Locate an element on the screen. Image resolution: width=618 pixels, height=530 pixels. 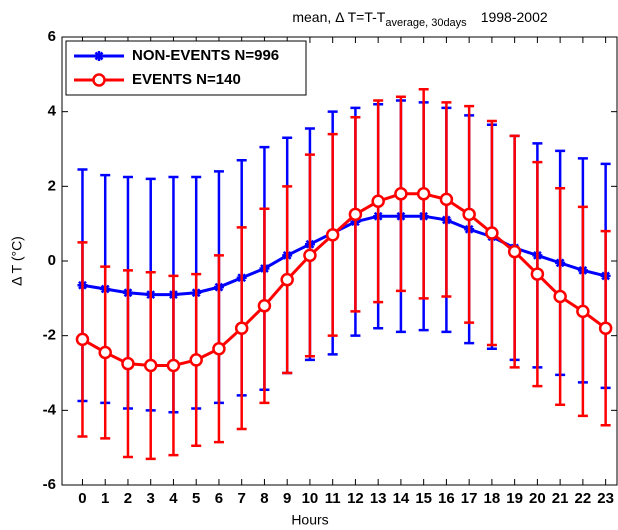
y-tick-label: -6 is located at coordinates (49, 484).